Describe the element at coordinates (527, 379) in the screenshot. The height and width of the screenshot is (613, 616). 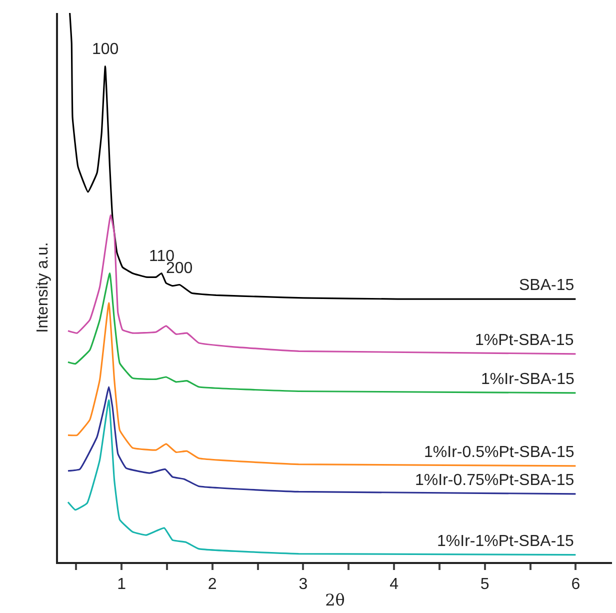
I see `series-label: 1%Ir-SBA-15` at that location.